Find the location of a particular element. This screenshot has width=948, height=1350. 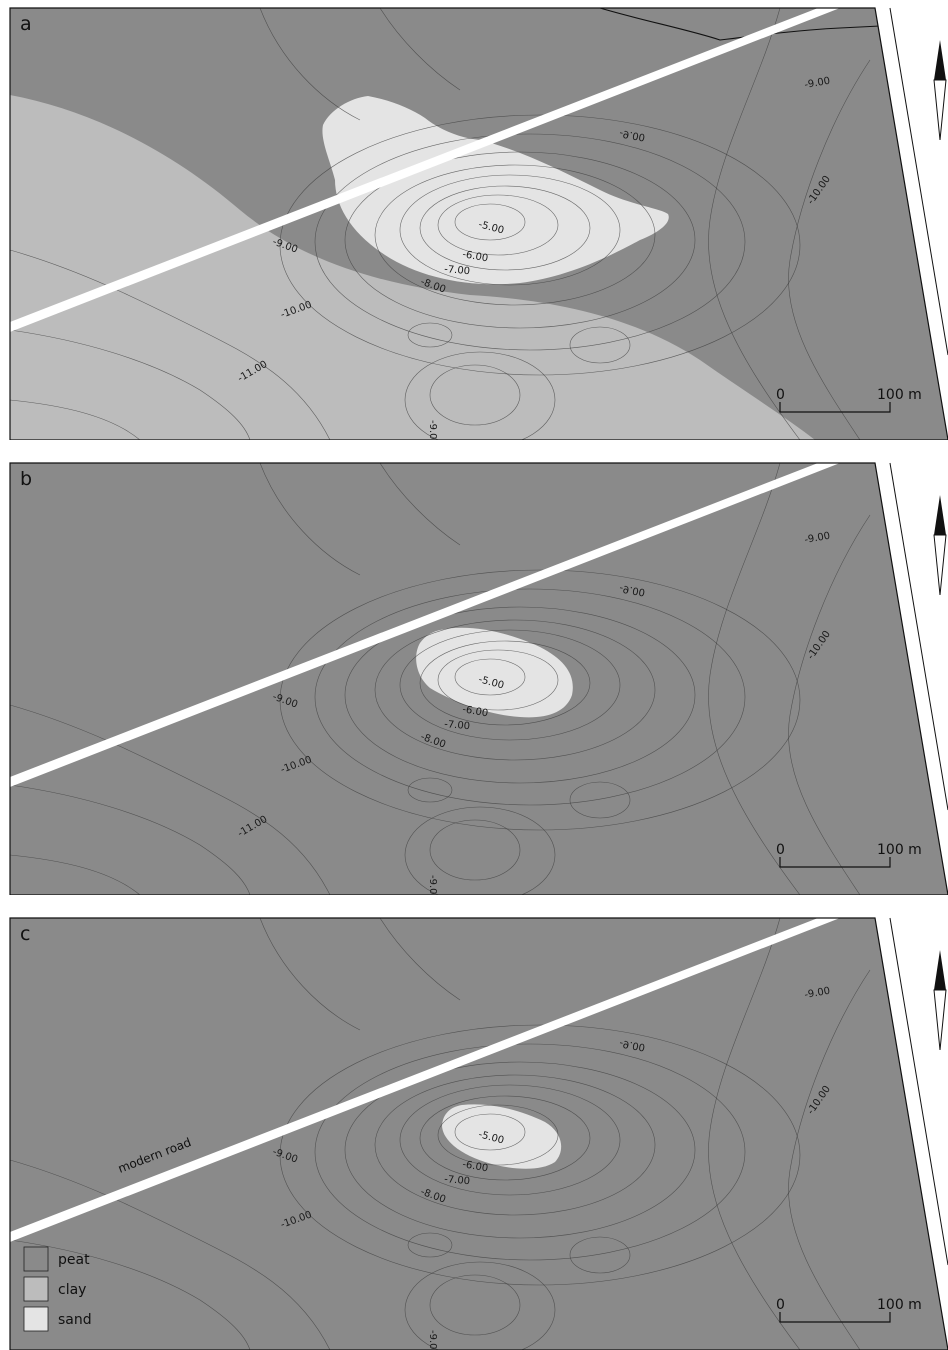

legend-label-clay: clay is located at coordinates (72, 1290).